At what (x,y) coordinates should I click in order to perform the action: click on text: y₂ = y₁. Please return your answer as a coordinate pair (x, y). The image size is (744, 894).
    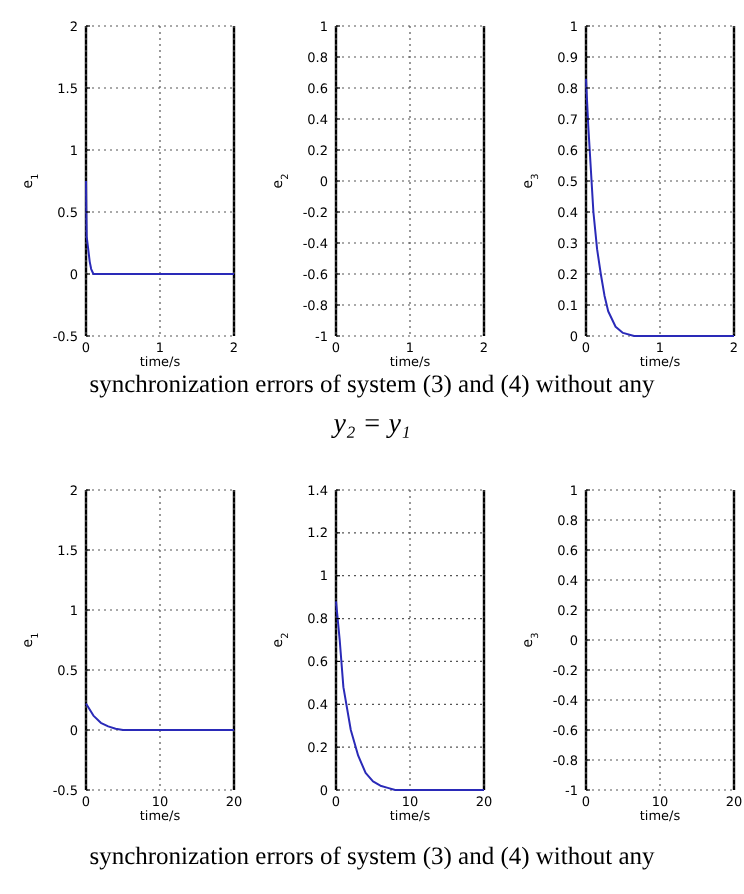
    Looking at the image, I should click on (370, 425).